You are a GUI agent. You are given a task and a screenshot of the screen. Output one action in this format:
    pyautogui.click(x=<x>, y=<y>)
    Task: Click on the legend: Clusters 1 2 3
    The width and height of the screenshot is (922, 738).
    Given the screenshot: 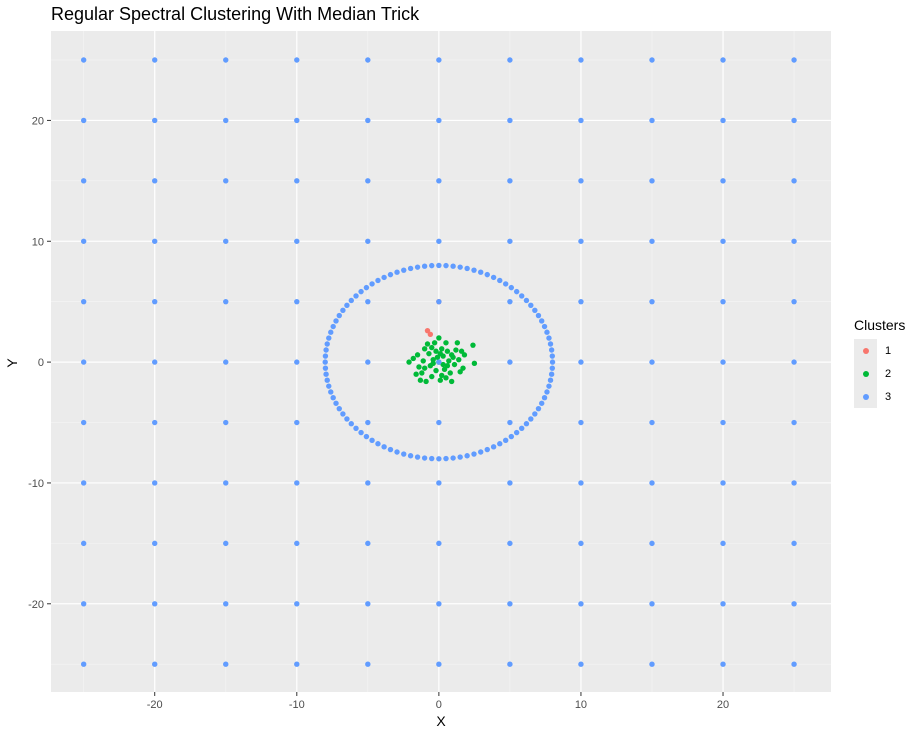 What is the action you would take?
    pyautogui.click(x=879, y=362)
    